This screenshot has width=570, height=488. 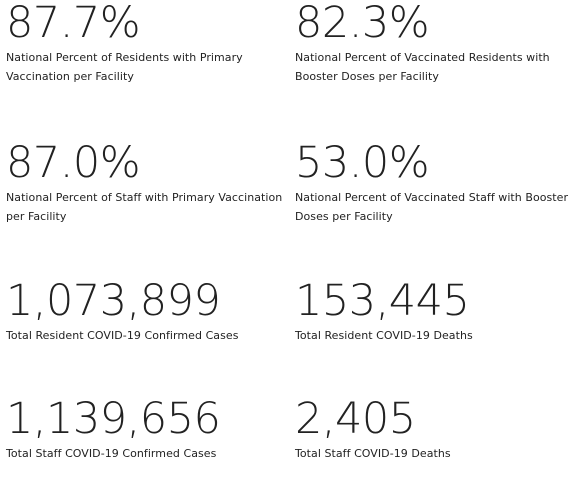 I want to click on stat-value: 153,445, so click(x=382, y=301).